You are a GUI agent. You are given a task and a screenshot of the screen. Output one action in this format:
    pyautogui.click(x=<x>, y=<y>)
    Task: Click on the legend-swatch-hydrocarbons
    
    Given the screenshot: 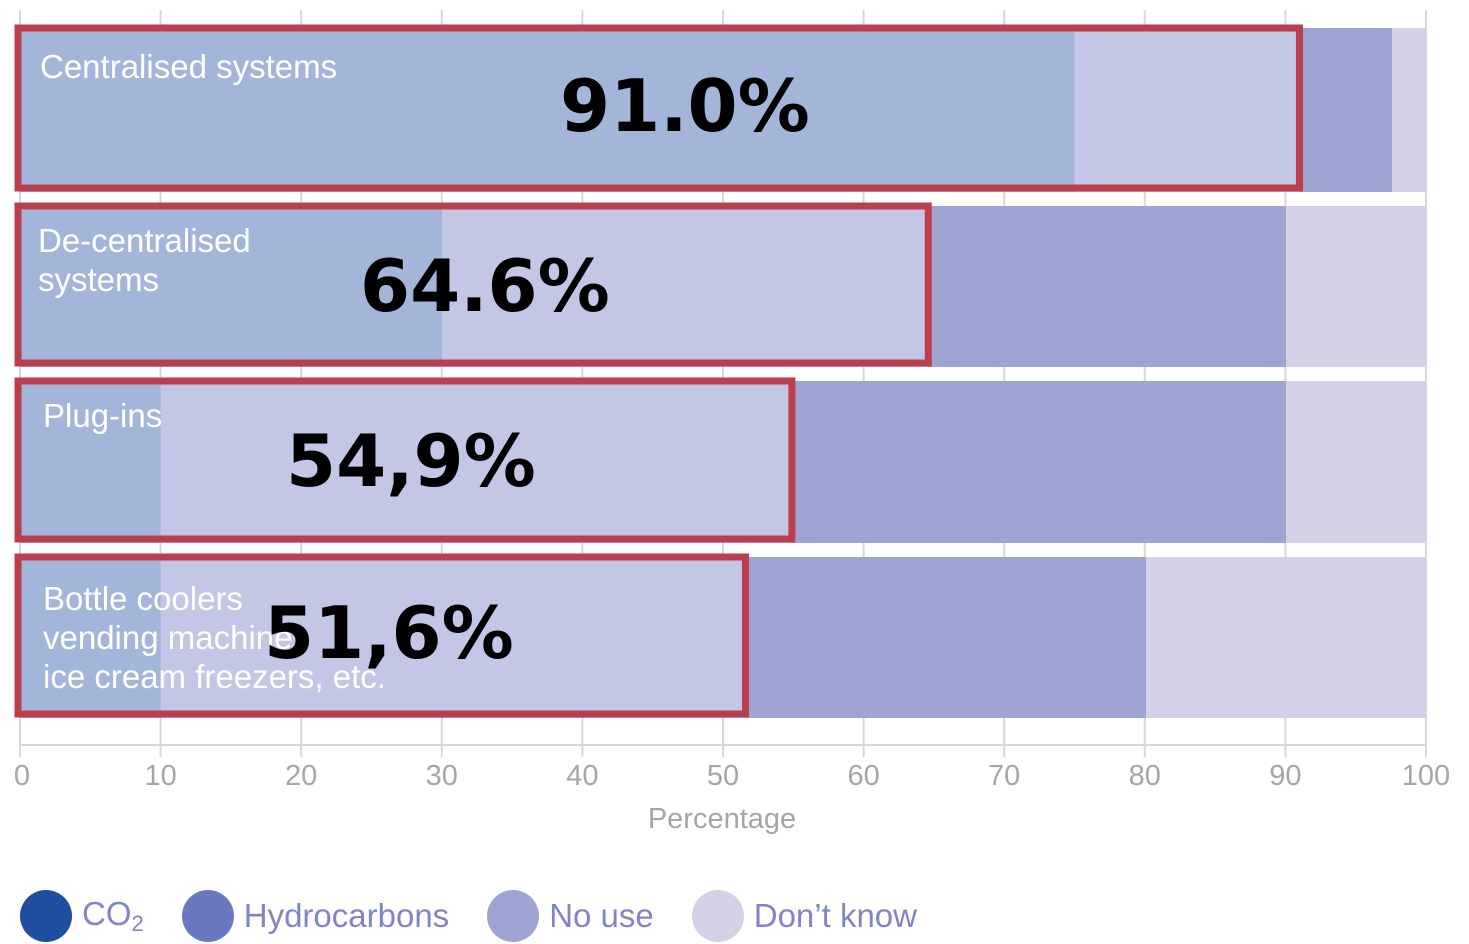 What is the action you would take?
    pyautogui.click(x=207, y=916)
    